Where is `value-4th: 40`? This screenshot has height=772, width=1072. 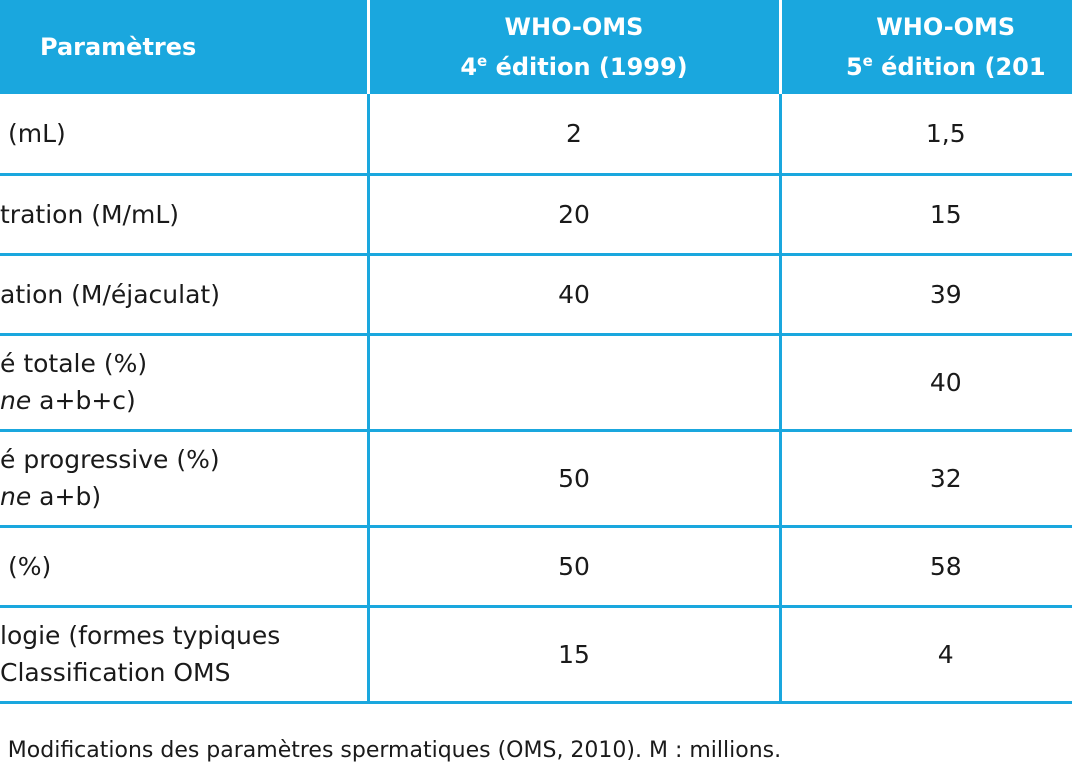 value-4th: 40 is located at coordinates (575, 295).